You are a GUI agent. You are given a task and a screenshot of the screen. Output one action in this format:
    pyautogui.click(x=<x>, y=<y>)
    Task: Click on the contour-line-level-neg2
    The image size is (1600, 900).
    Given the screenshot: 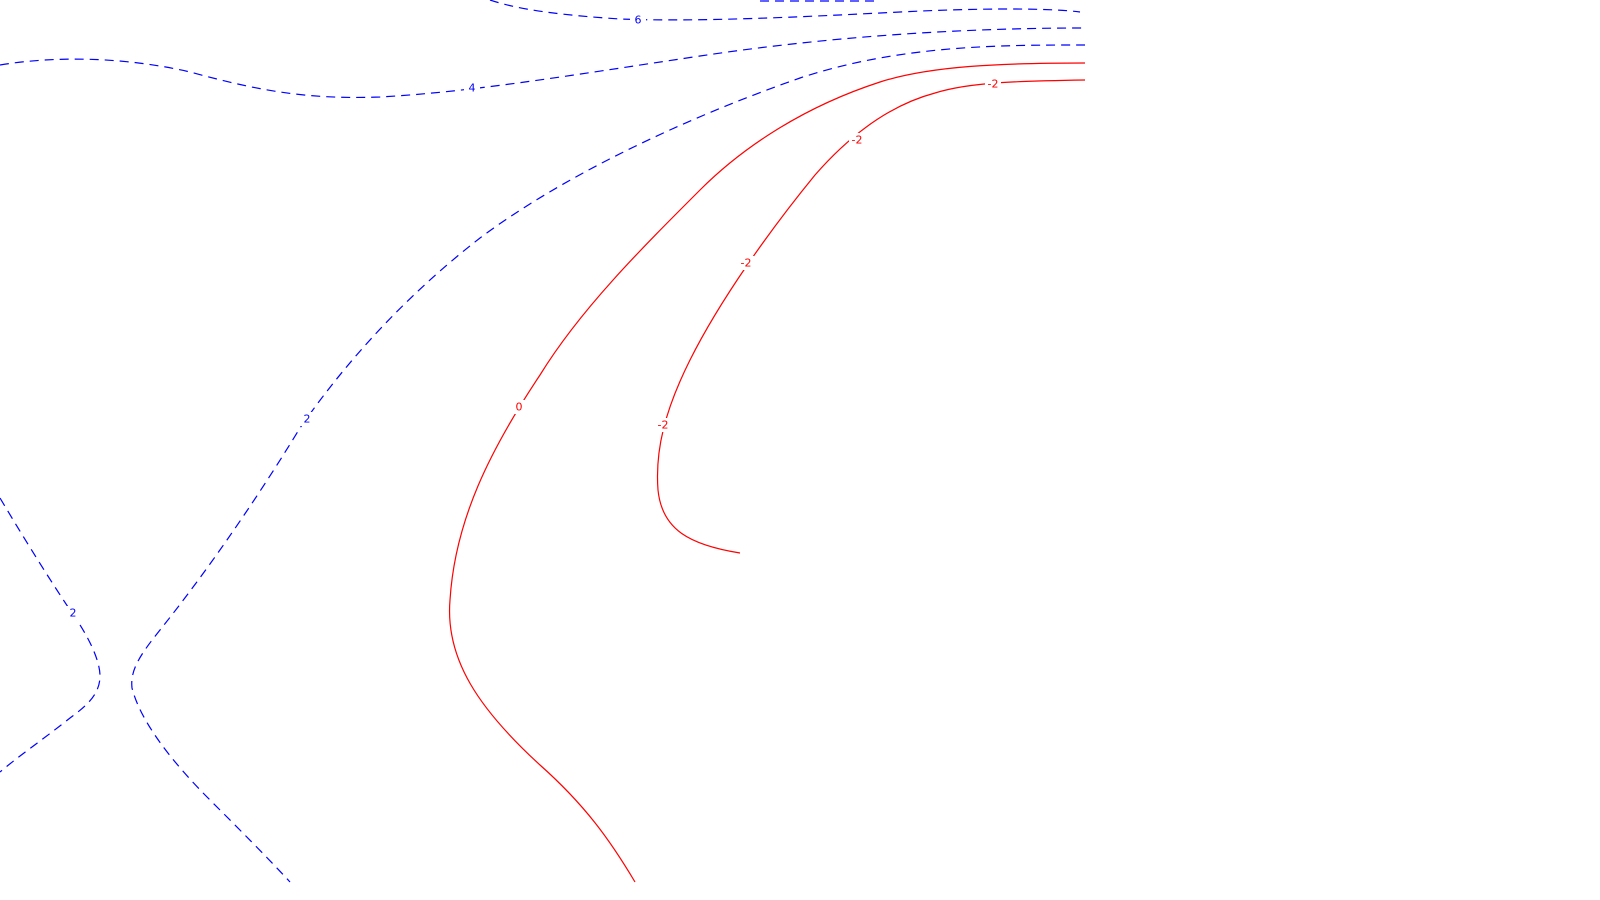 What is the action you would take?
    pyautogui.click(x=871, y=316)
    